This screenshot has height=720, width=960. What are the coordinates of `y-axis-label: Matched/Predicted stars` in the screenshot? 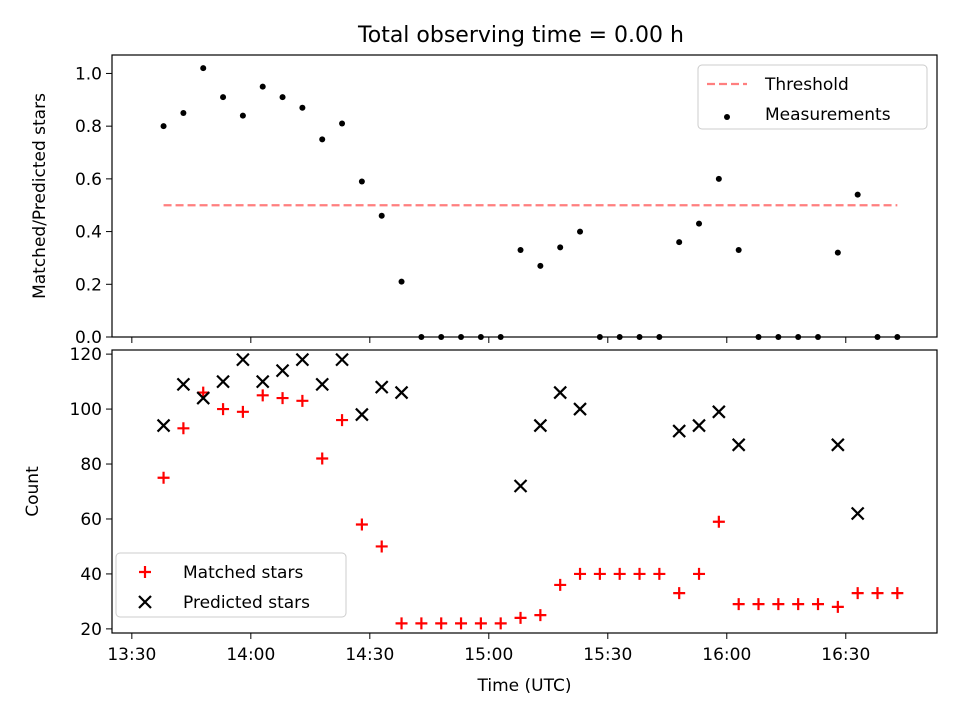 It's located at (40, 196).